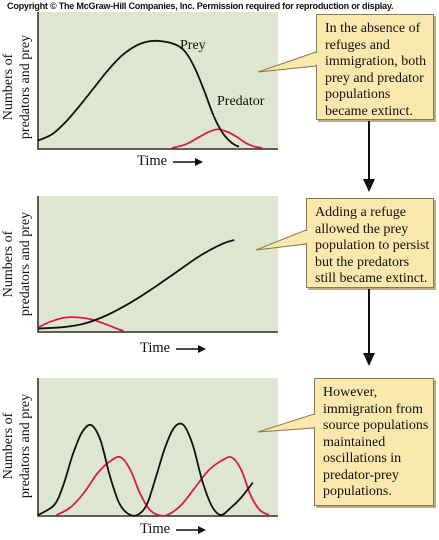  I want to click on y-axis-label-3: Numbers of predators and prey, so click(18, 446).